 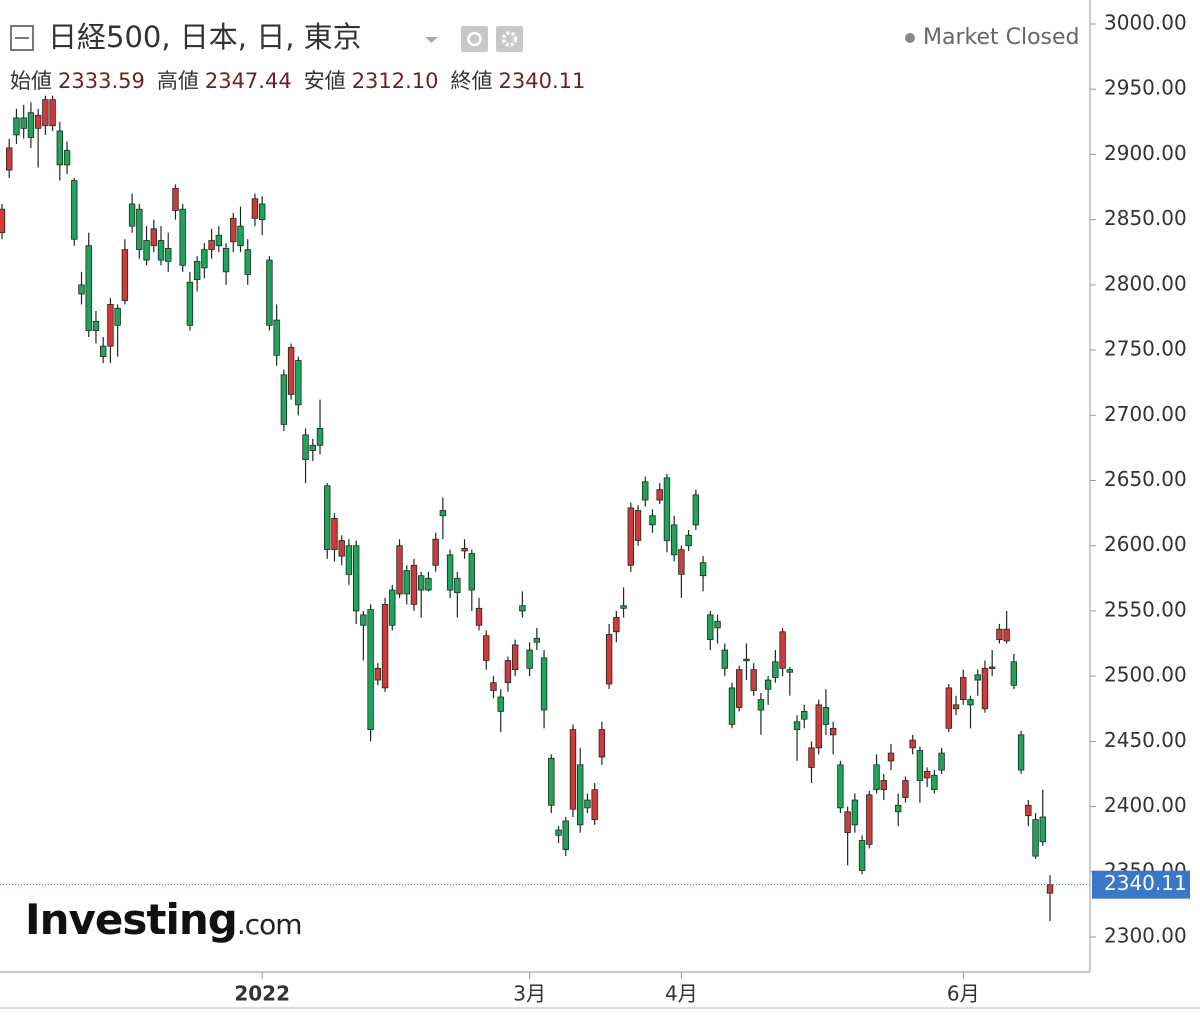 I want to click on ohlc-value: 2312.10, so click(x=395, y=81).